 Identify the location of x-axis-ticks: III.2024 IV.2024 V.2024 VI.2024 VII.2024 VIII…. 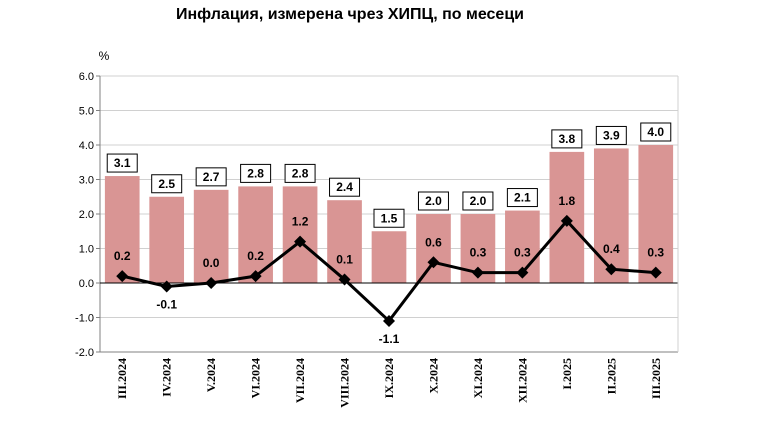
(389, 383).